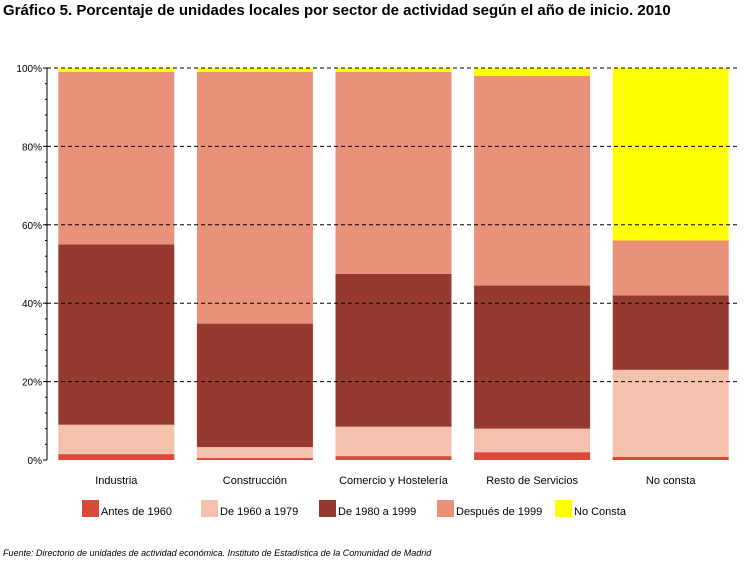 The image size is (748, 562). I want to click on y-tick-label-5: 100%, so click(29, 69).